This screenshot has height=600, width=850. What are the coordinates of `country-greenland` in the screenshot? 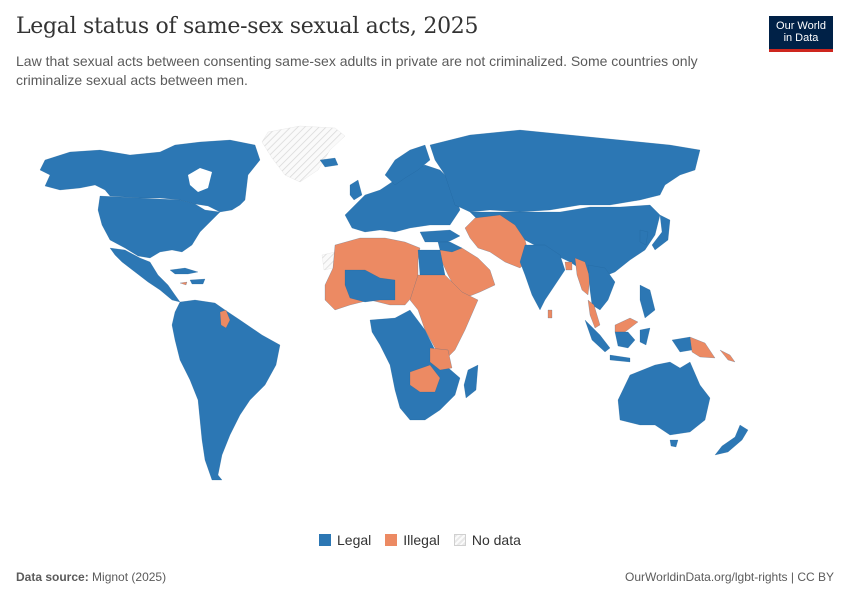 It's located at (303, 154).